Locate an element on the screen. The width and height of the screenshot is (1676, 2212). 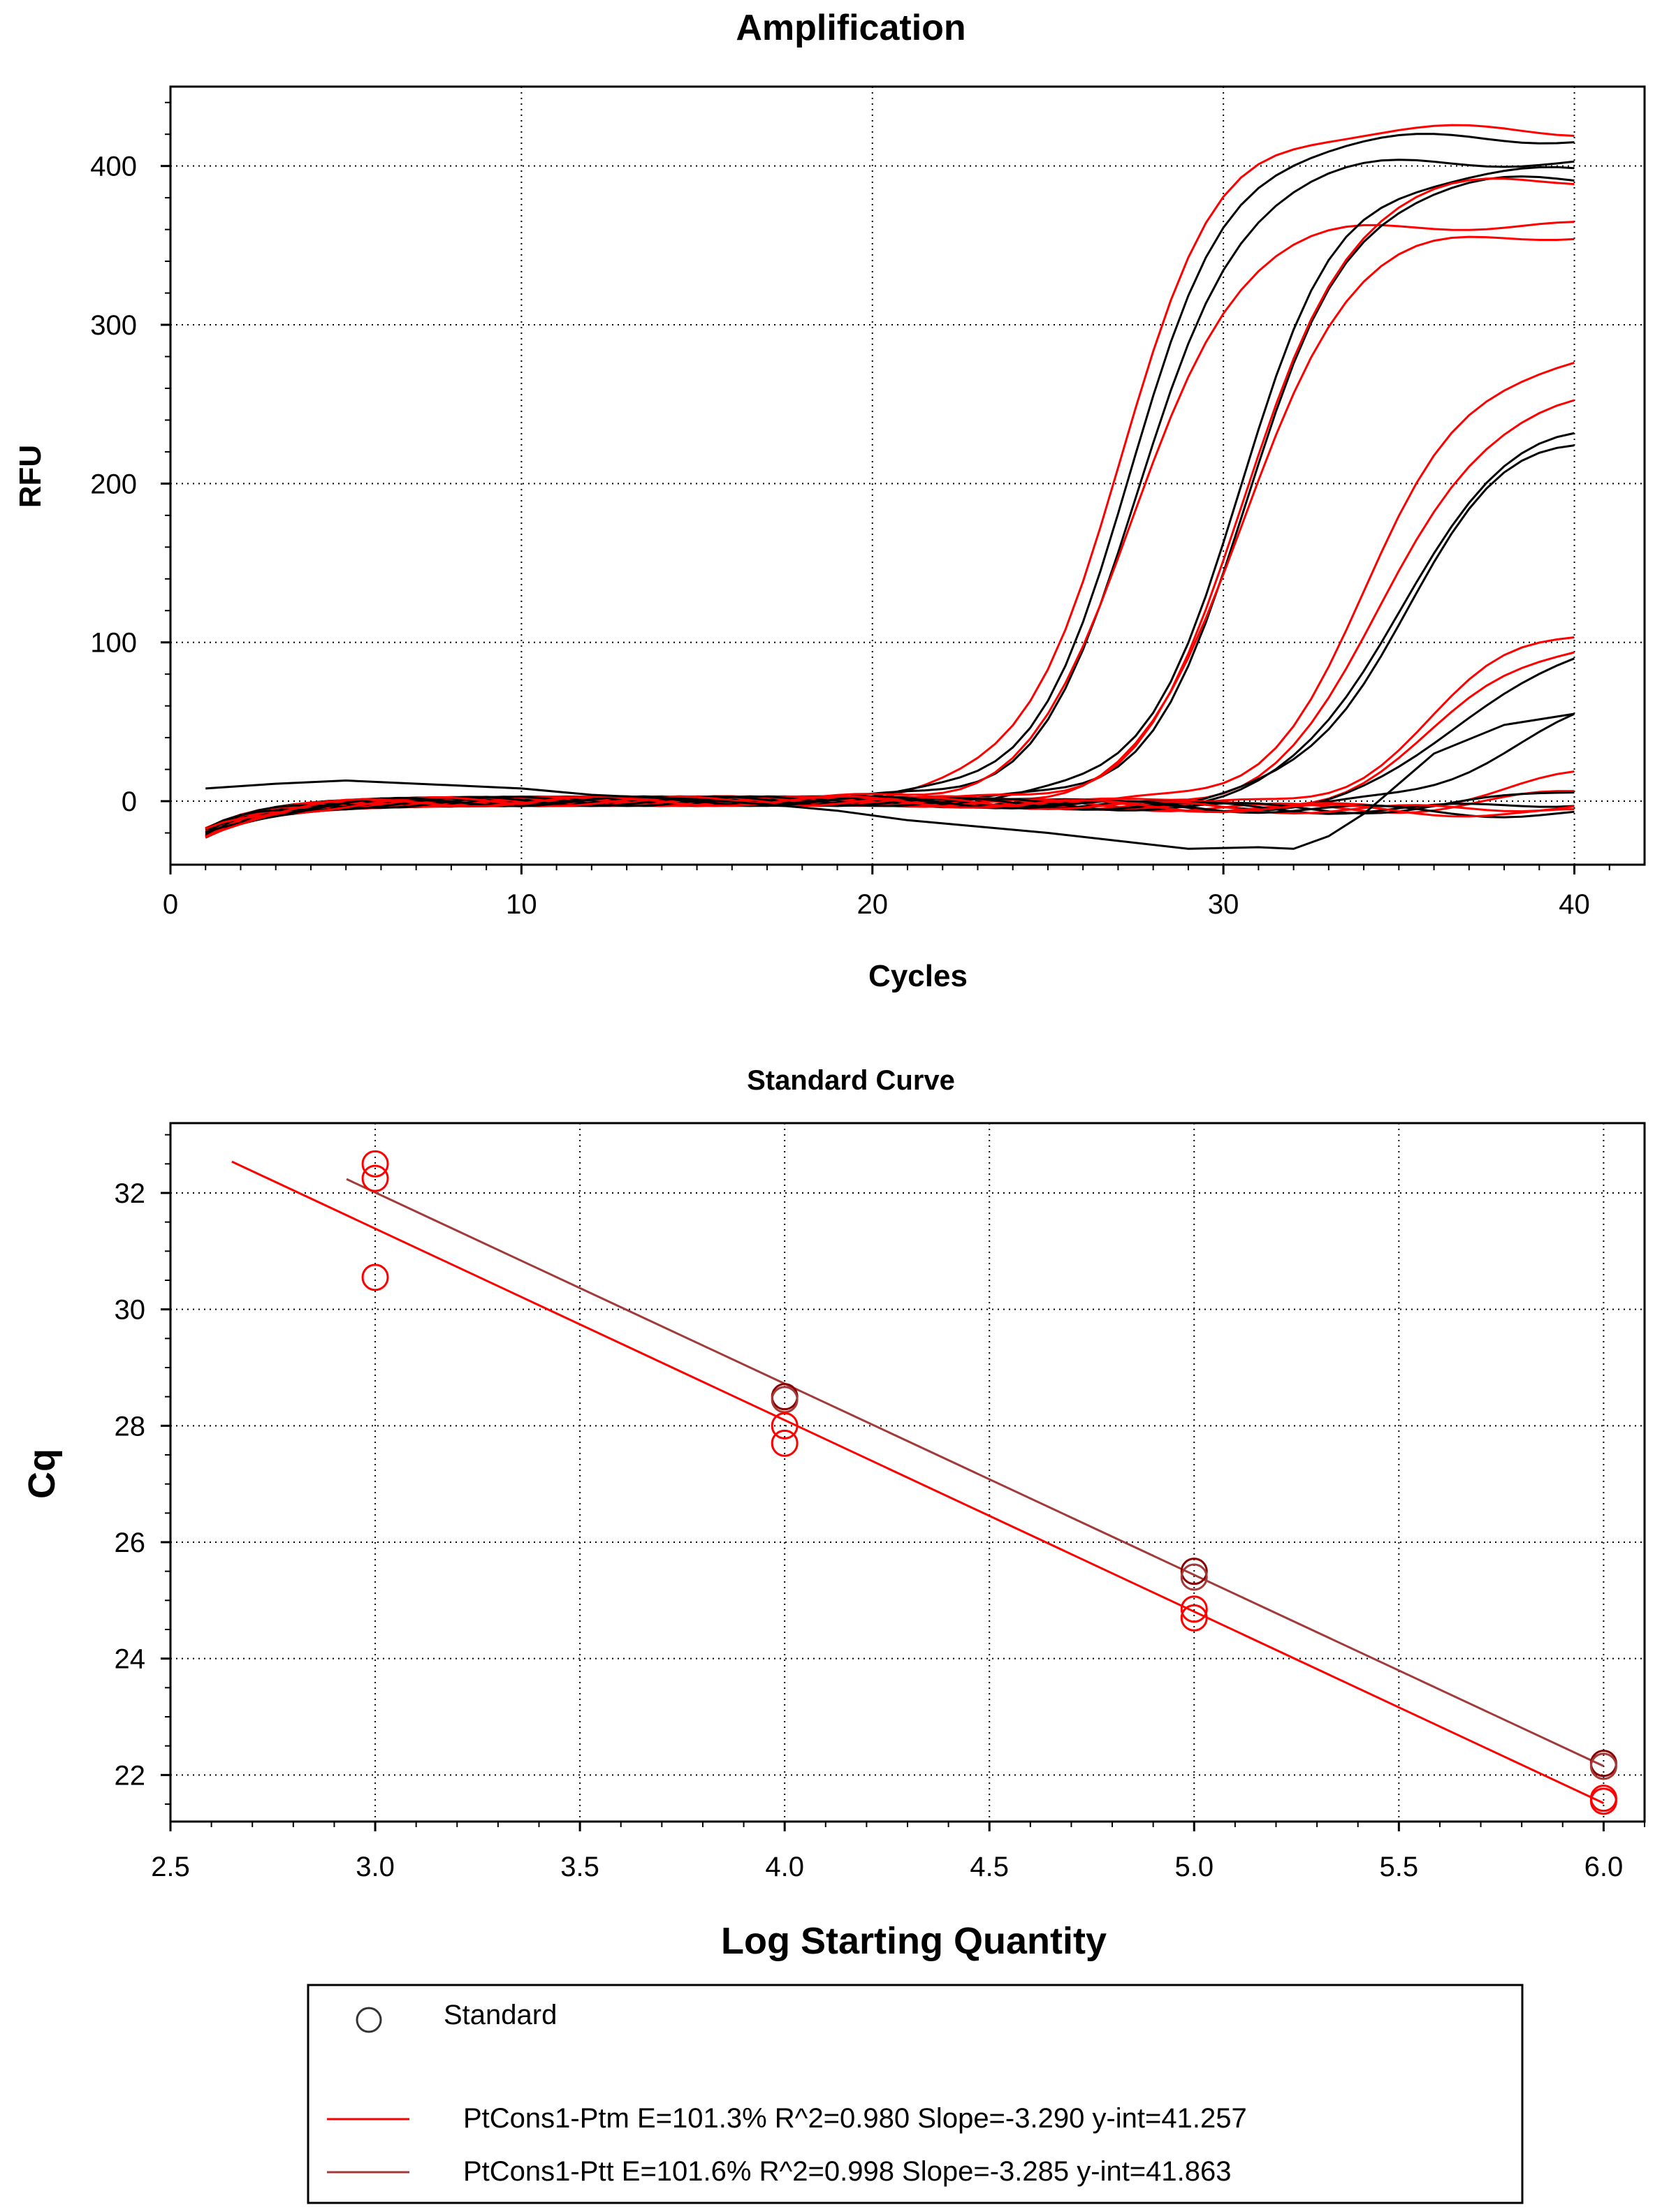
std-y-tick-label: 26 is located at coordinates (130, 1543).